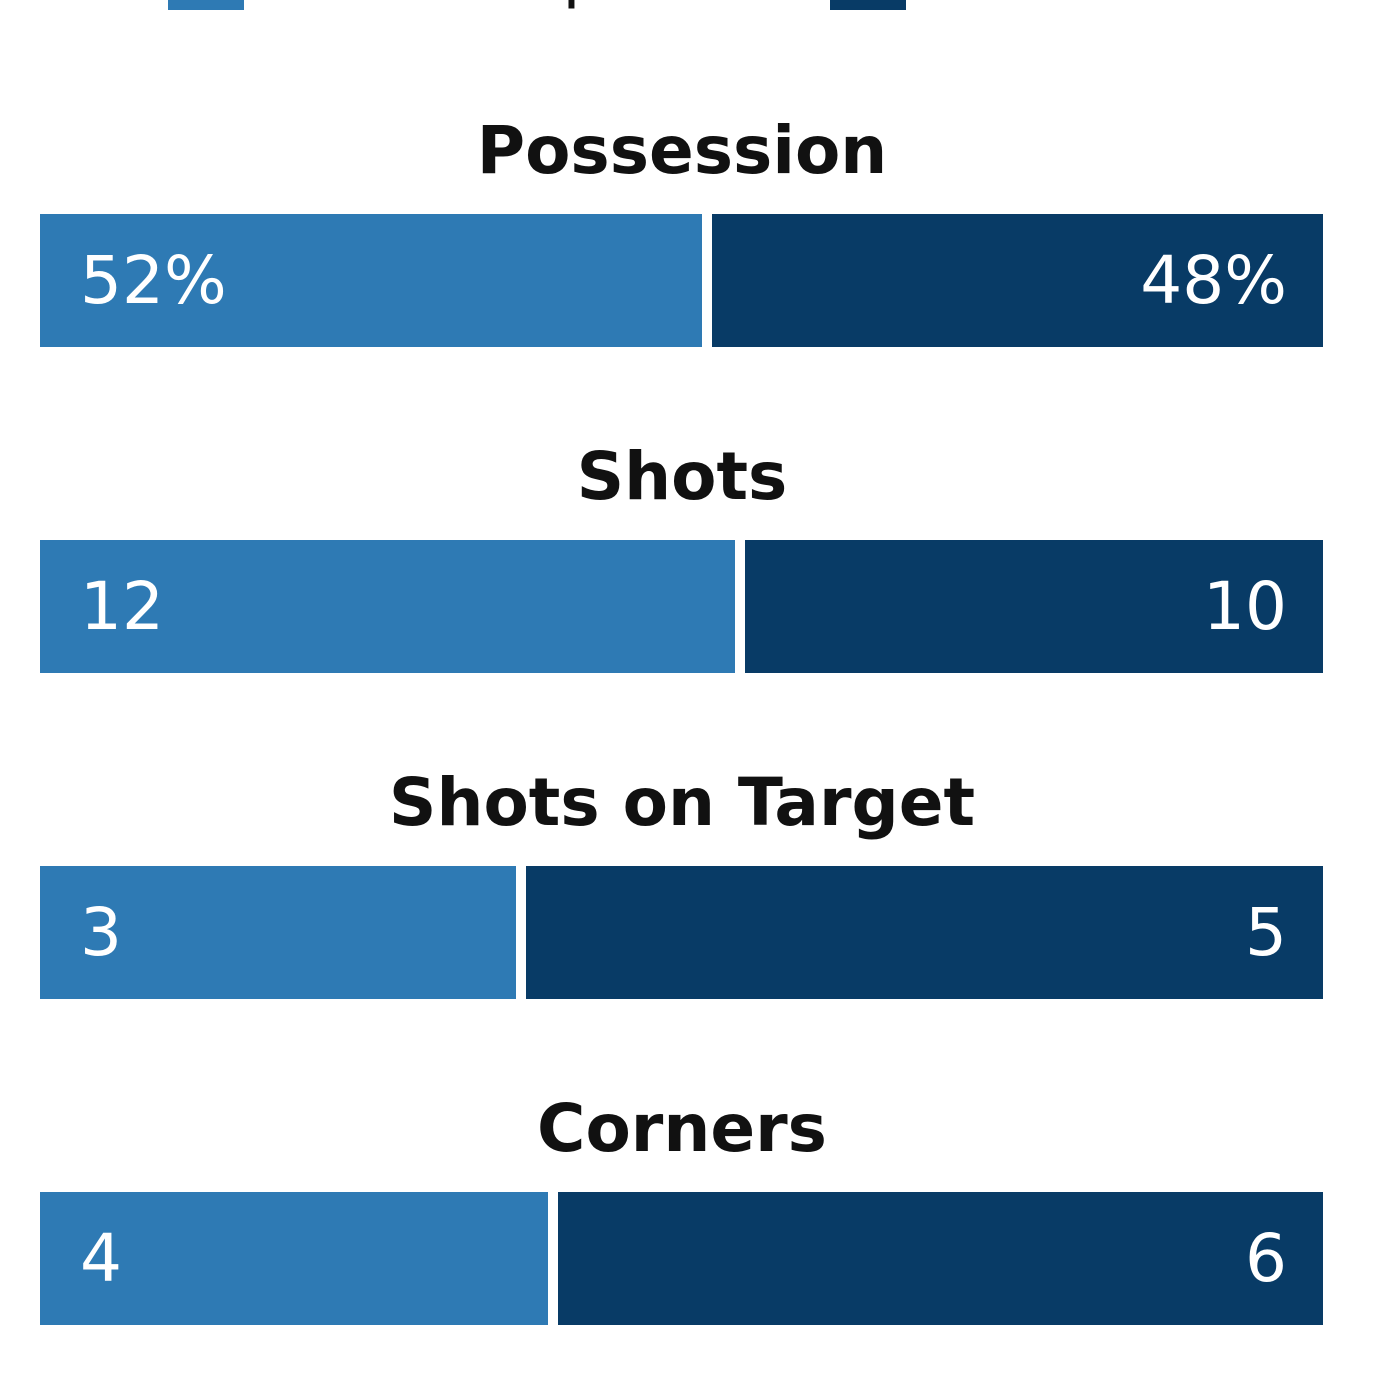  I want to click on bar-away: 48%, so click(1017, 280).